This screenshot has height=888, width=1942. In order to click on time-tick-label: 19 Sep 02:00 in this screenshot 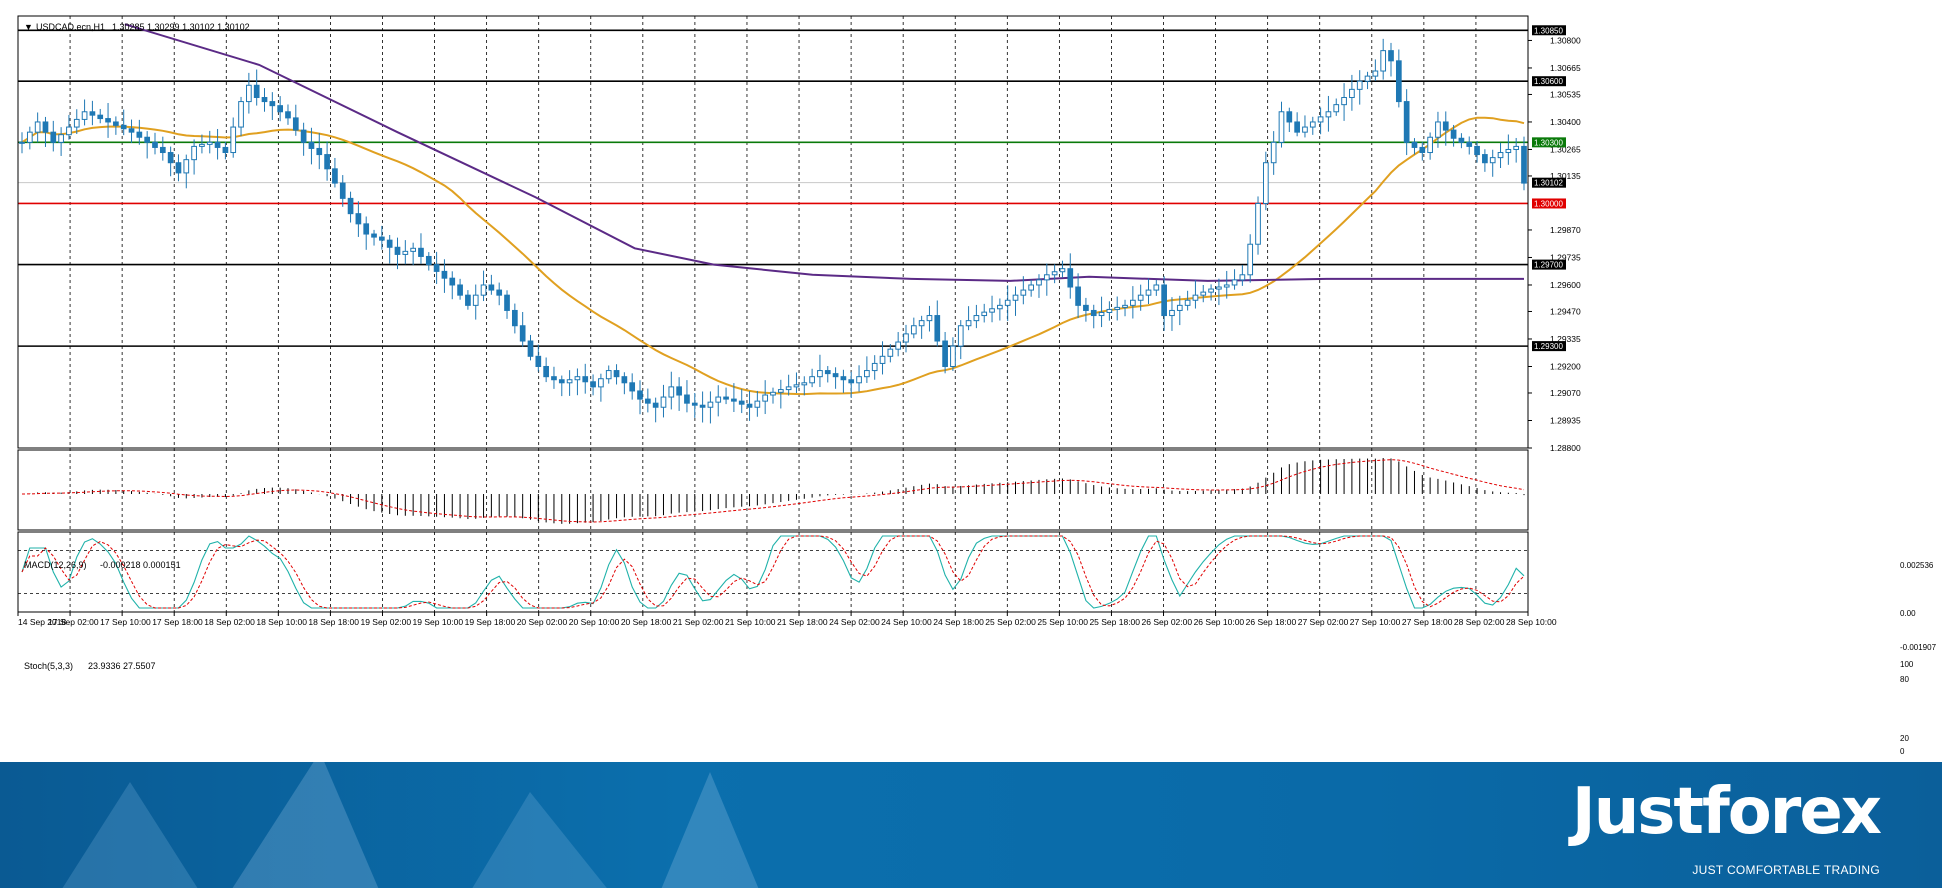, I will do `click(385, 622)`.